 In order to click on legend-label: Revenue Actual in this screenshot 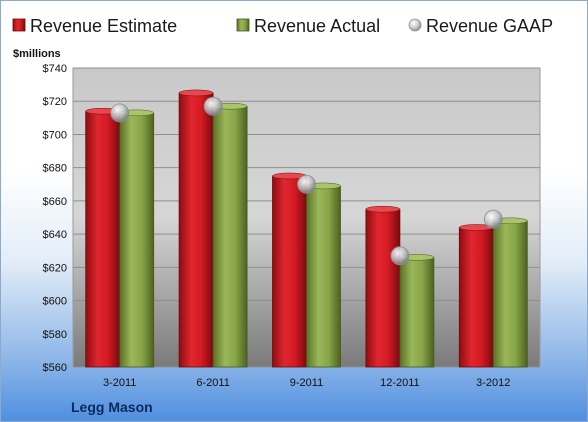, I will do `click(317, 26)`.